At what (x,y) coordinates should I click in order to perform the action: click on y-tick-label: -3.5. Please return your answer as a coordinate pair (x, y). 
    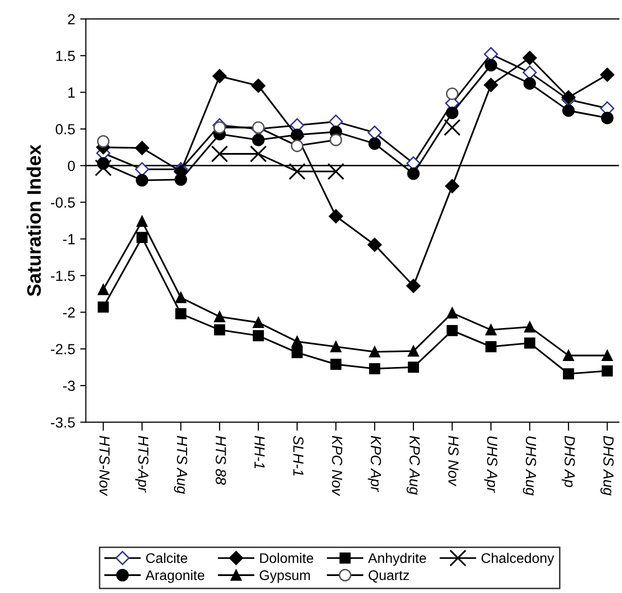
    Looking at the image, I should click on (62, 422).